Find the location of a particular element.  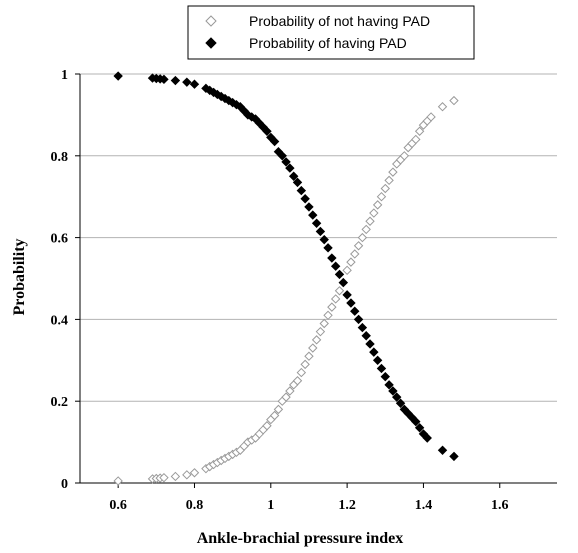

x-axis-ticks: 0.6 0.8 1 1.2 1.4 1.6 is located at coordinates (309, 498).